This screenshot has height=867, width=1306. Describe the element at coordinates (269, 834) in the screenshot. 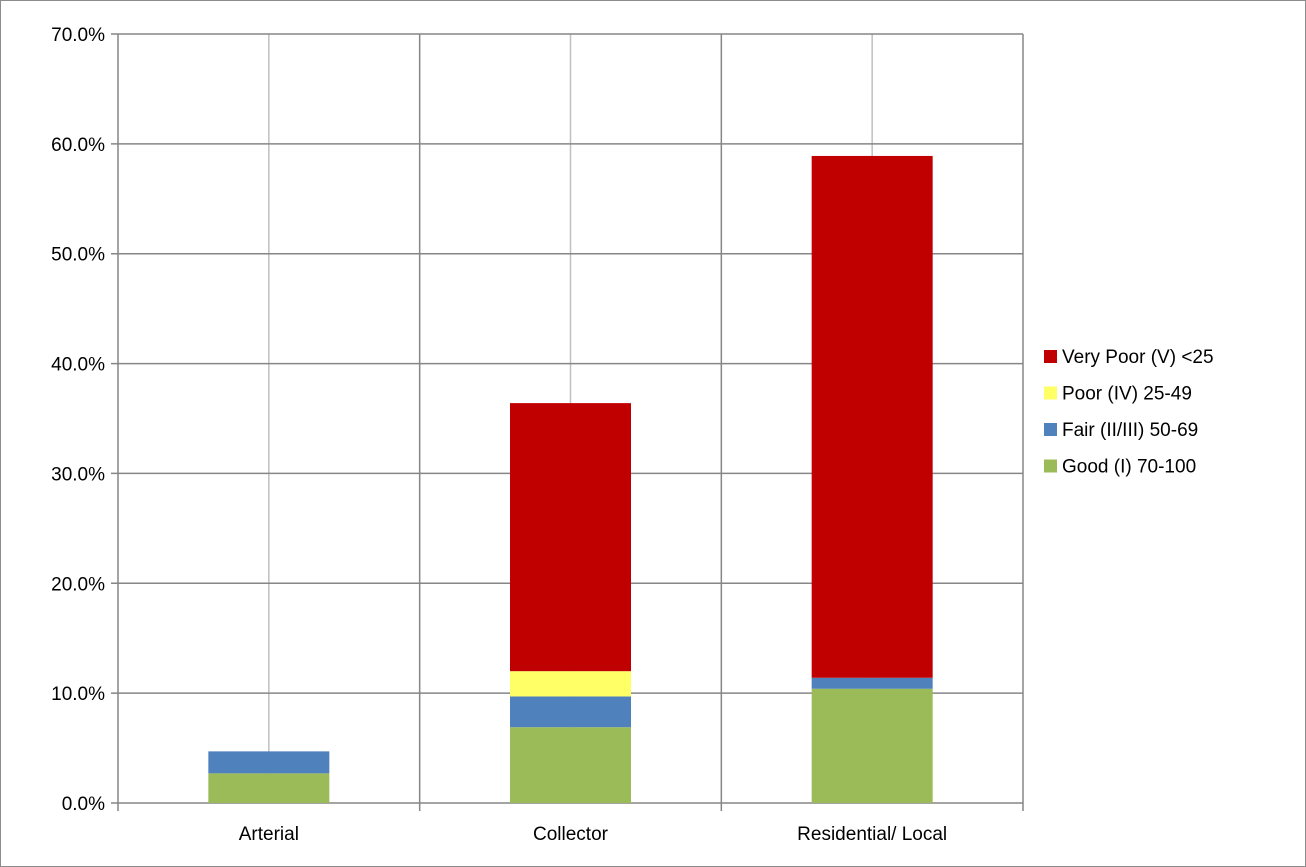

I see `x-tick-label: Arterial` at that location.